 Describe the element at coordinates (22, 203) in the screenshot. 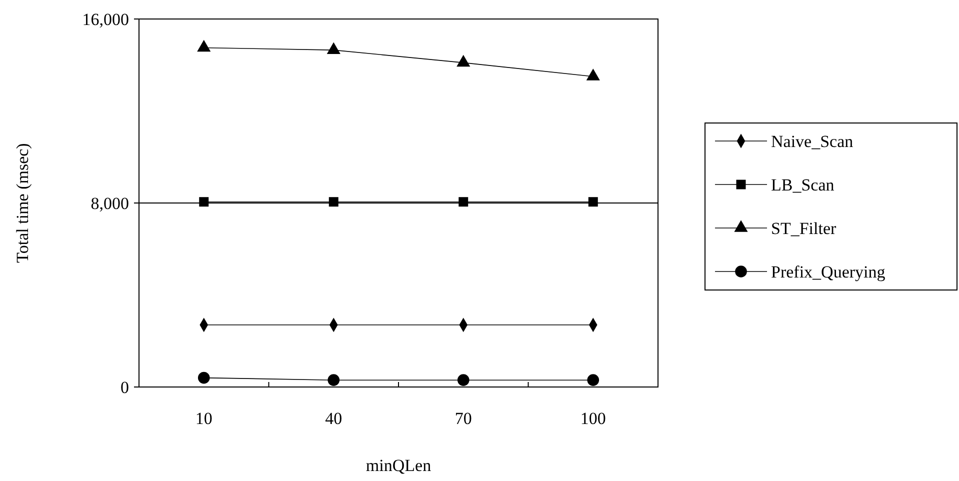

I see `y-axis-title: Total time (msec)` at that location.